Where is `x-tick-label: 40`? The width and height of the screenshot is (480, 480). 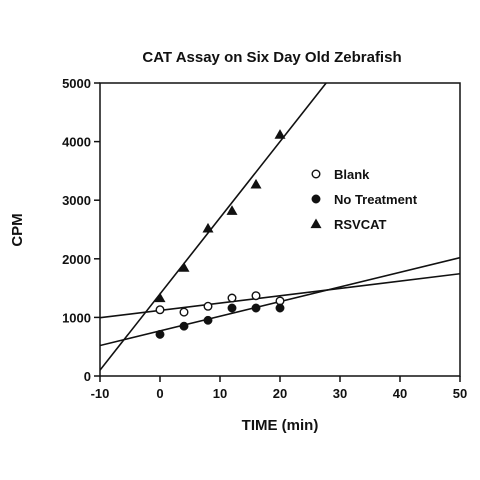 x-tick-label: 40 is located at coordinates (400, 393).